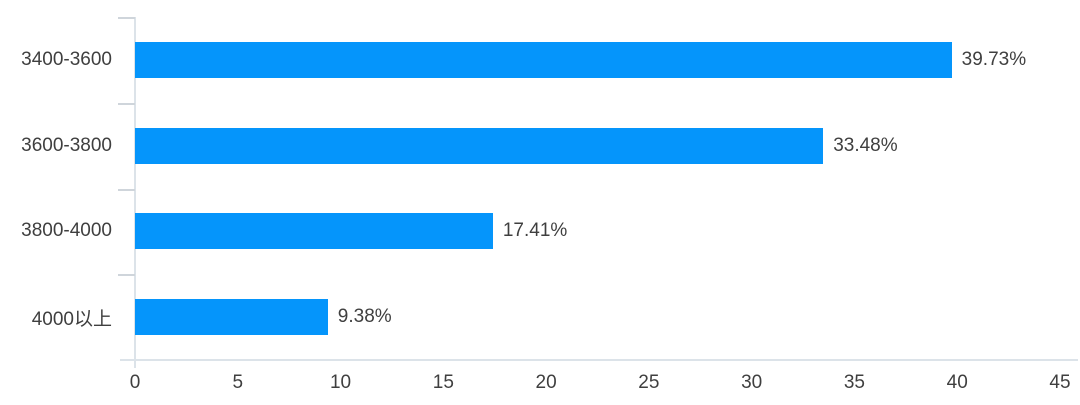 Image resolution: width=1080 pixels, height=405 pixels. I want to click on value-label: 33.48%, so click(865, 145).